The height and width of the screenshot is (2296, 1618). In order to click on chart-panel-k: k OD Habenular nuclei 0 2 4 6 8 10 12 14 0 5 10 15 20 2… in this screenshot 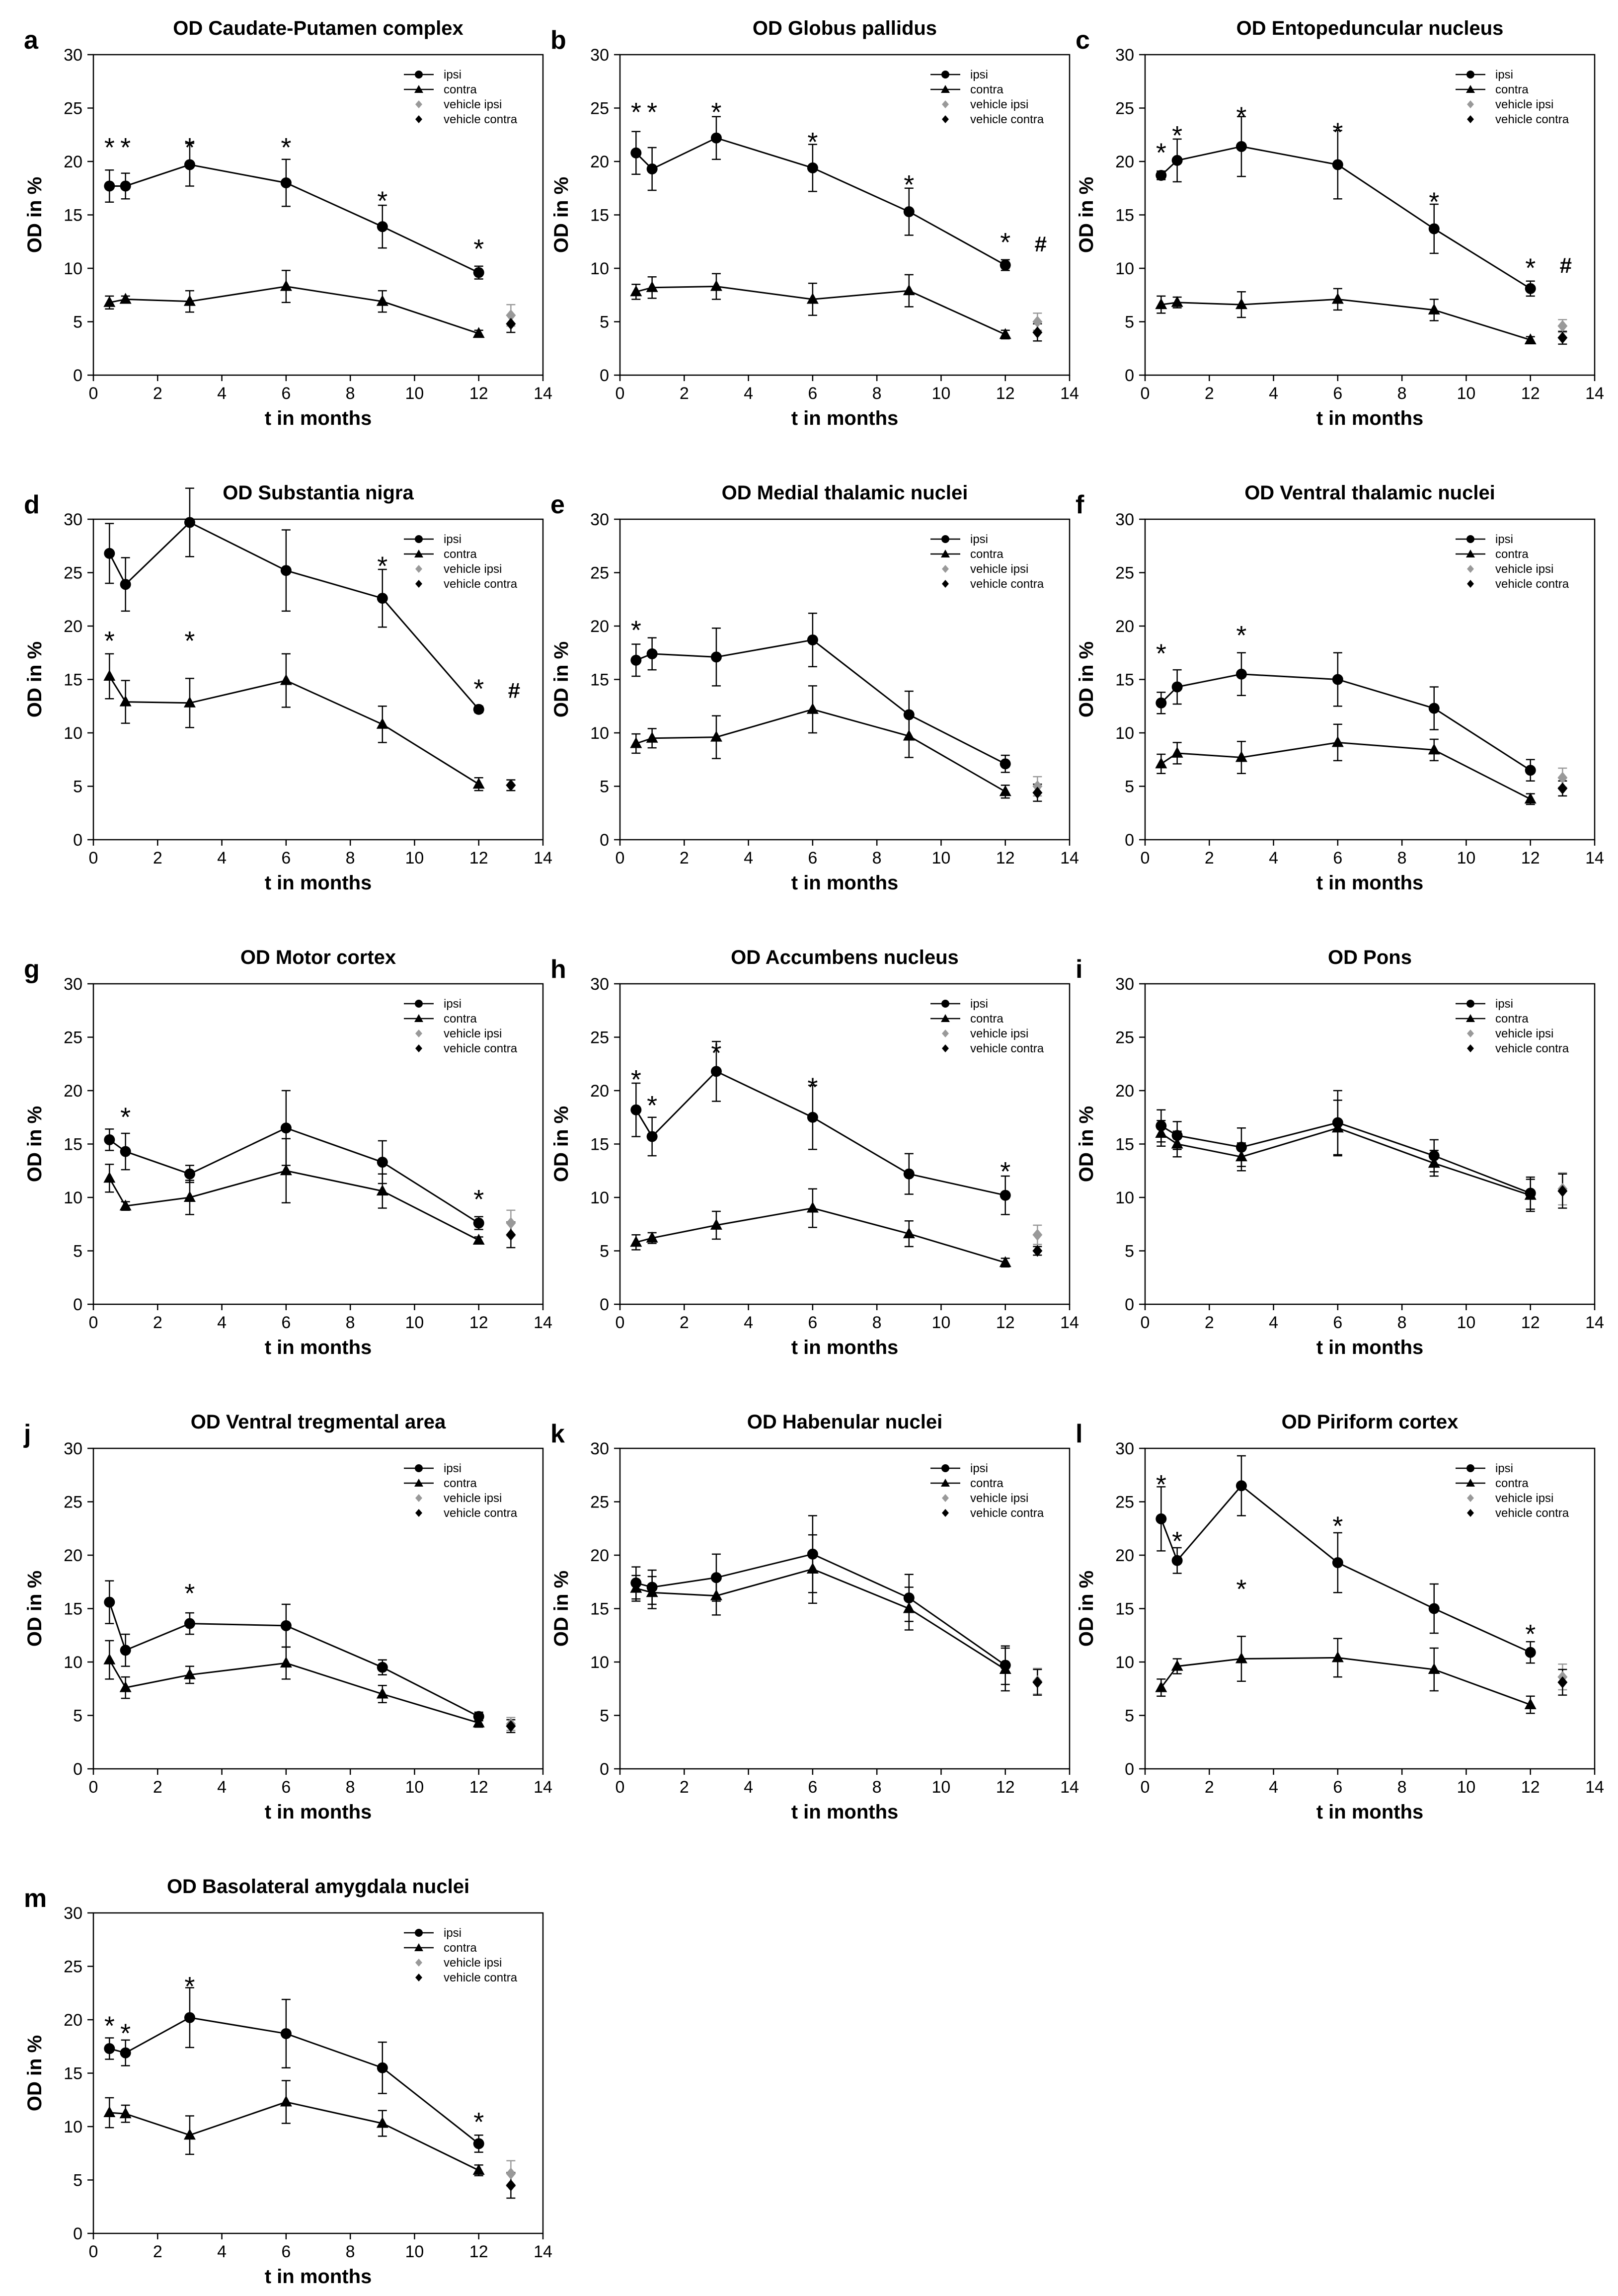, I will do `click(814, 1617)`.